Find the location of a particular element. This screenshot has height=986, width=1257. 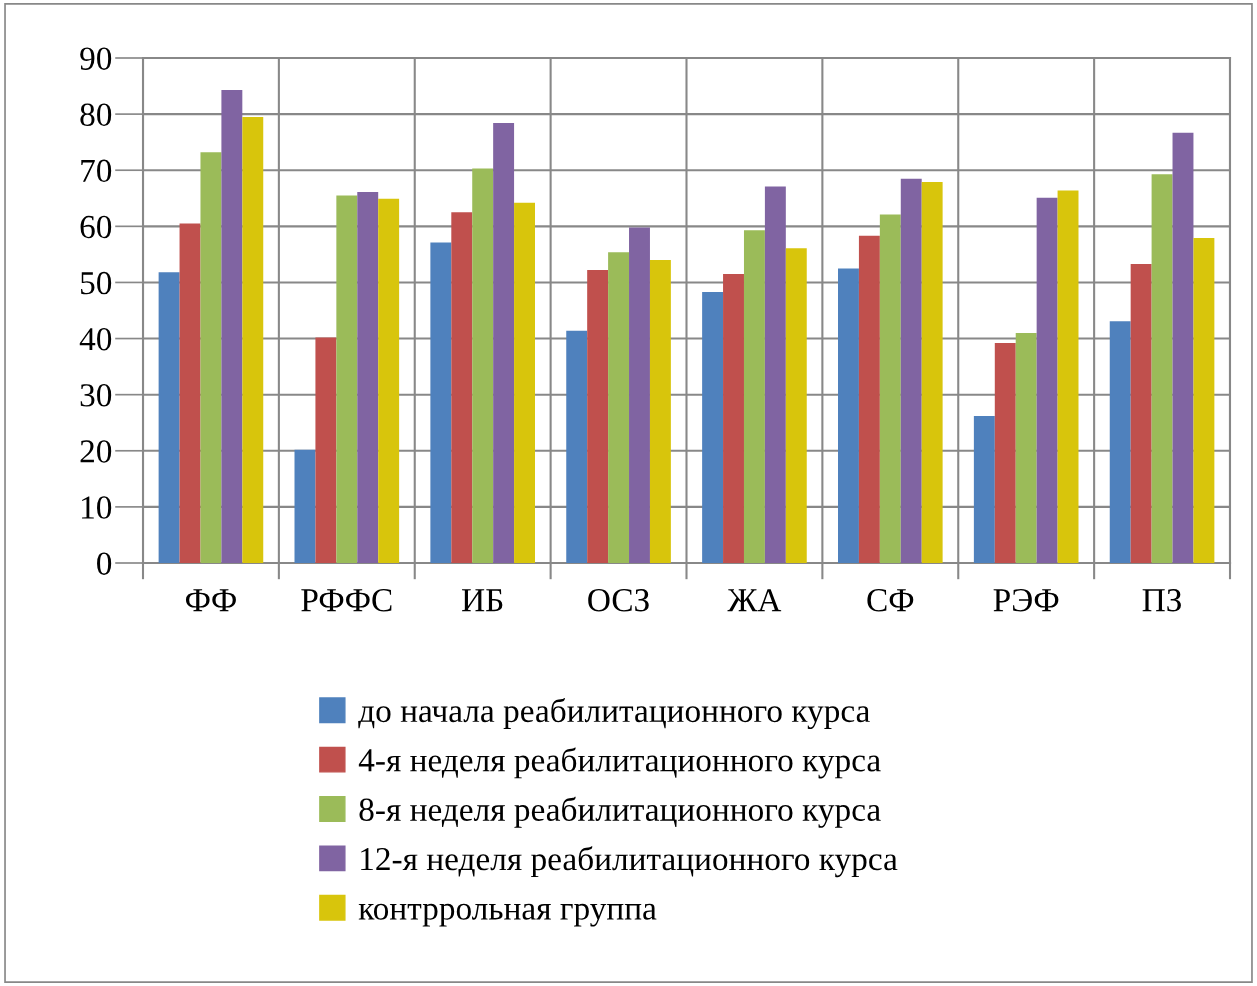

legend-label: 12-я неделя реабилитационного курса is located at coordinates (629, 862).